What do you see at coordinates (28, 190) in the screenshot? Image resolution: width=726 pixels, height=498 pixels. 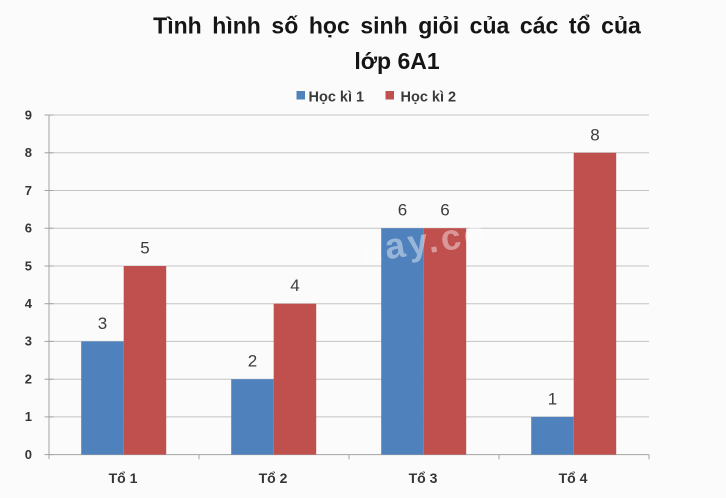 I see `svg-text: 7` at bounding box center [28, 190].